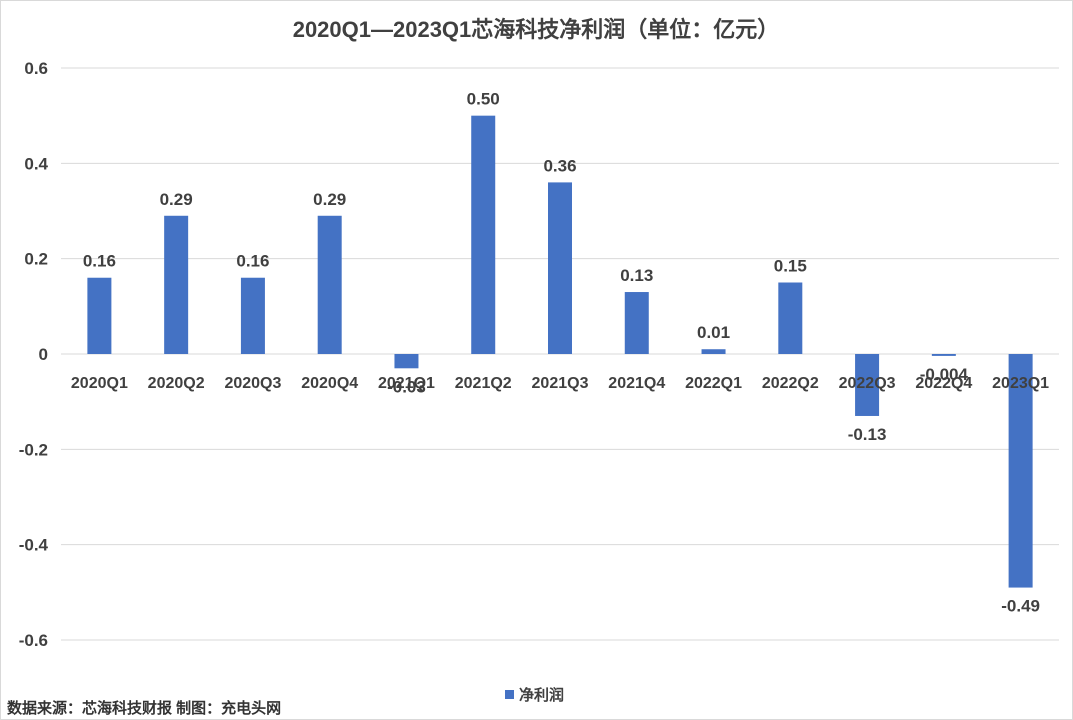 The height and width of the screenshot is (720, 1073). I want to click on y-axis-ticks: 0.6 0.4 0.2 0 -0.2 -0.4 -0.6, so click(34, 354).